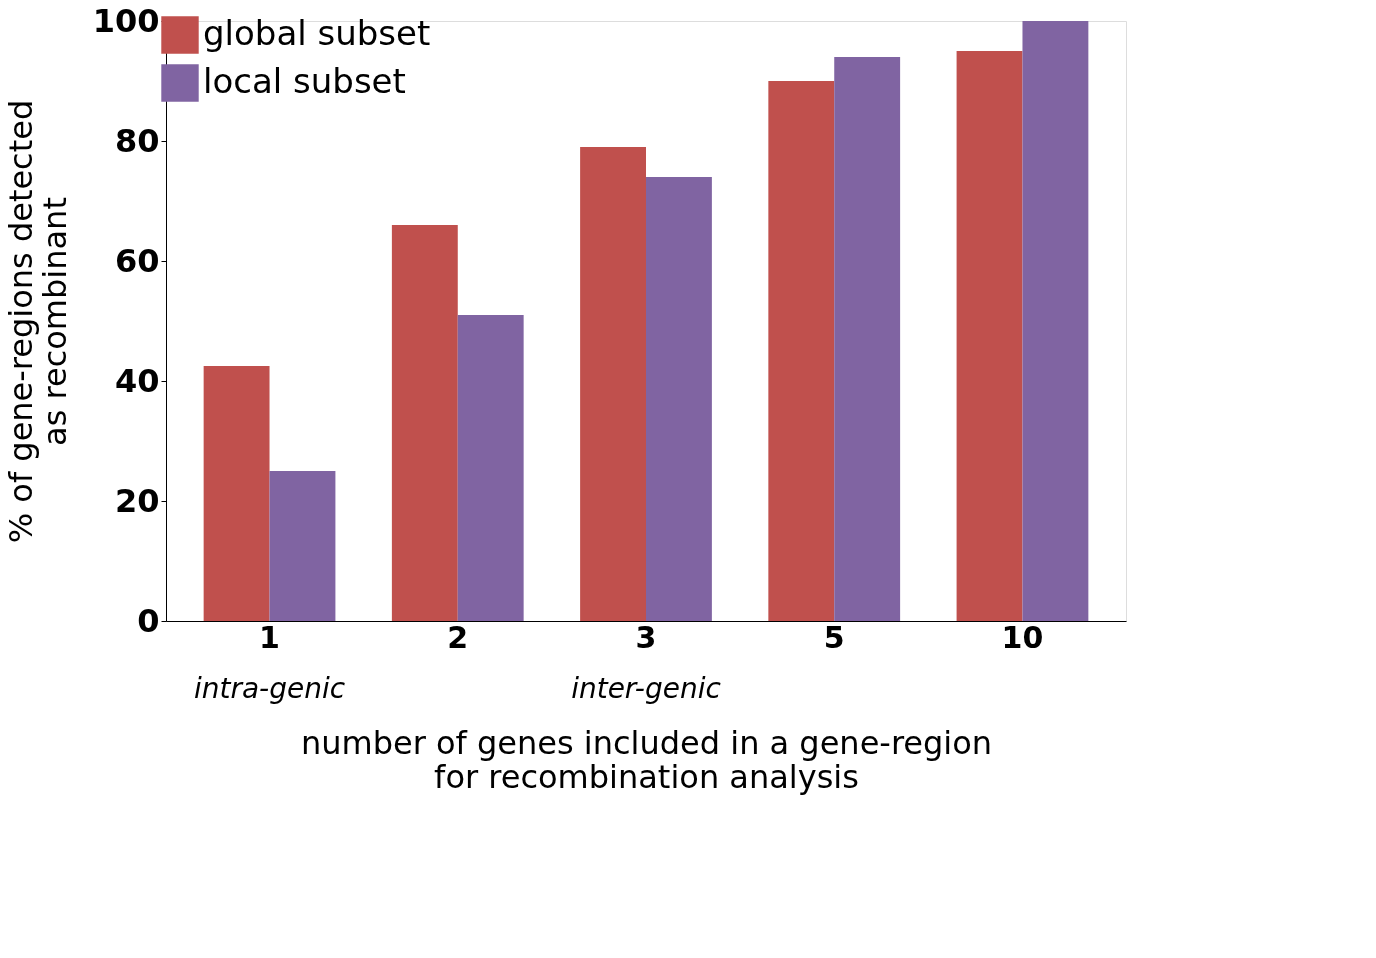 This screenshot has height=958, width=1376. I want to click on x-tick-label: 1, so click(269, 637).